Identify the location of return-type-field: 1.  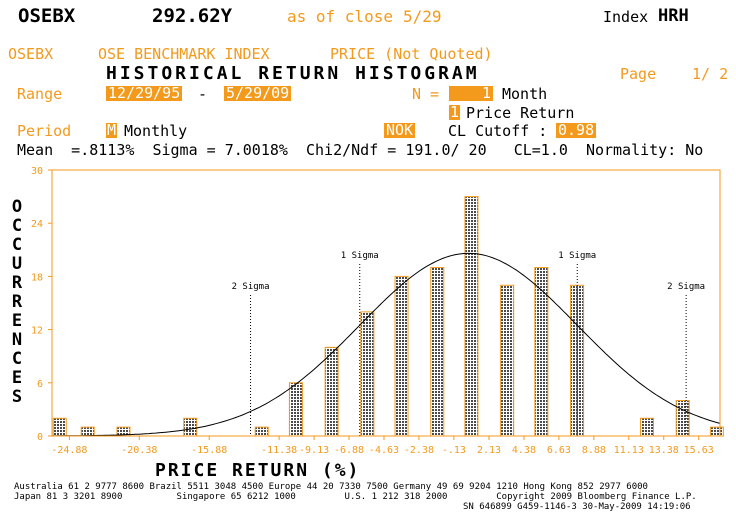
(455, 112).